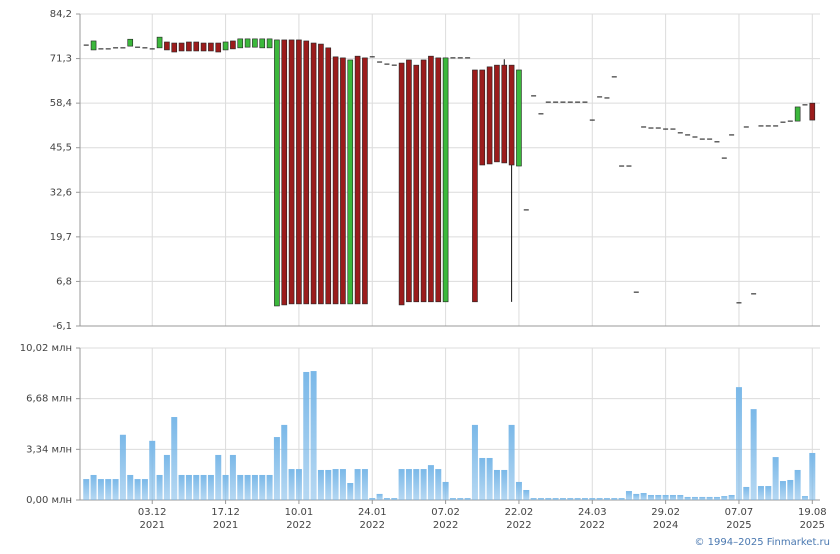 The image size is (840, 554). Describe the element at coordinates (665, 519) in the screenshot. I see `x-tick-label: 29.02 2024` at that location.